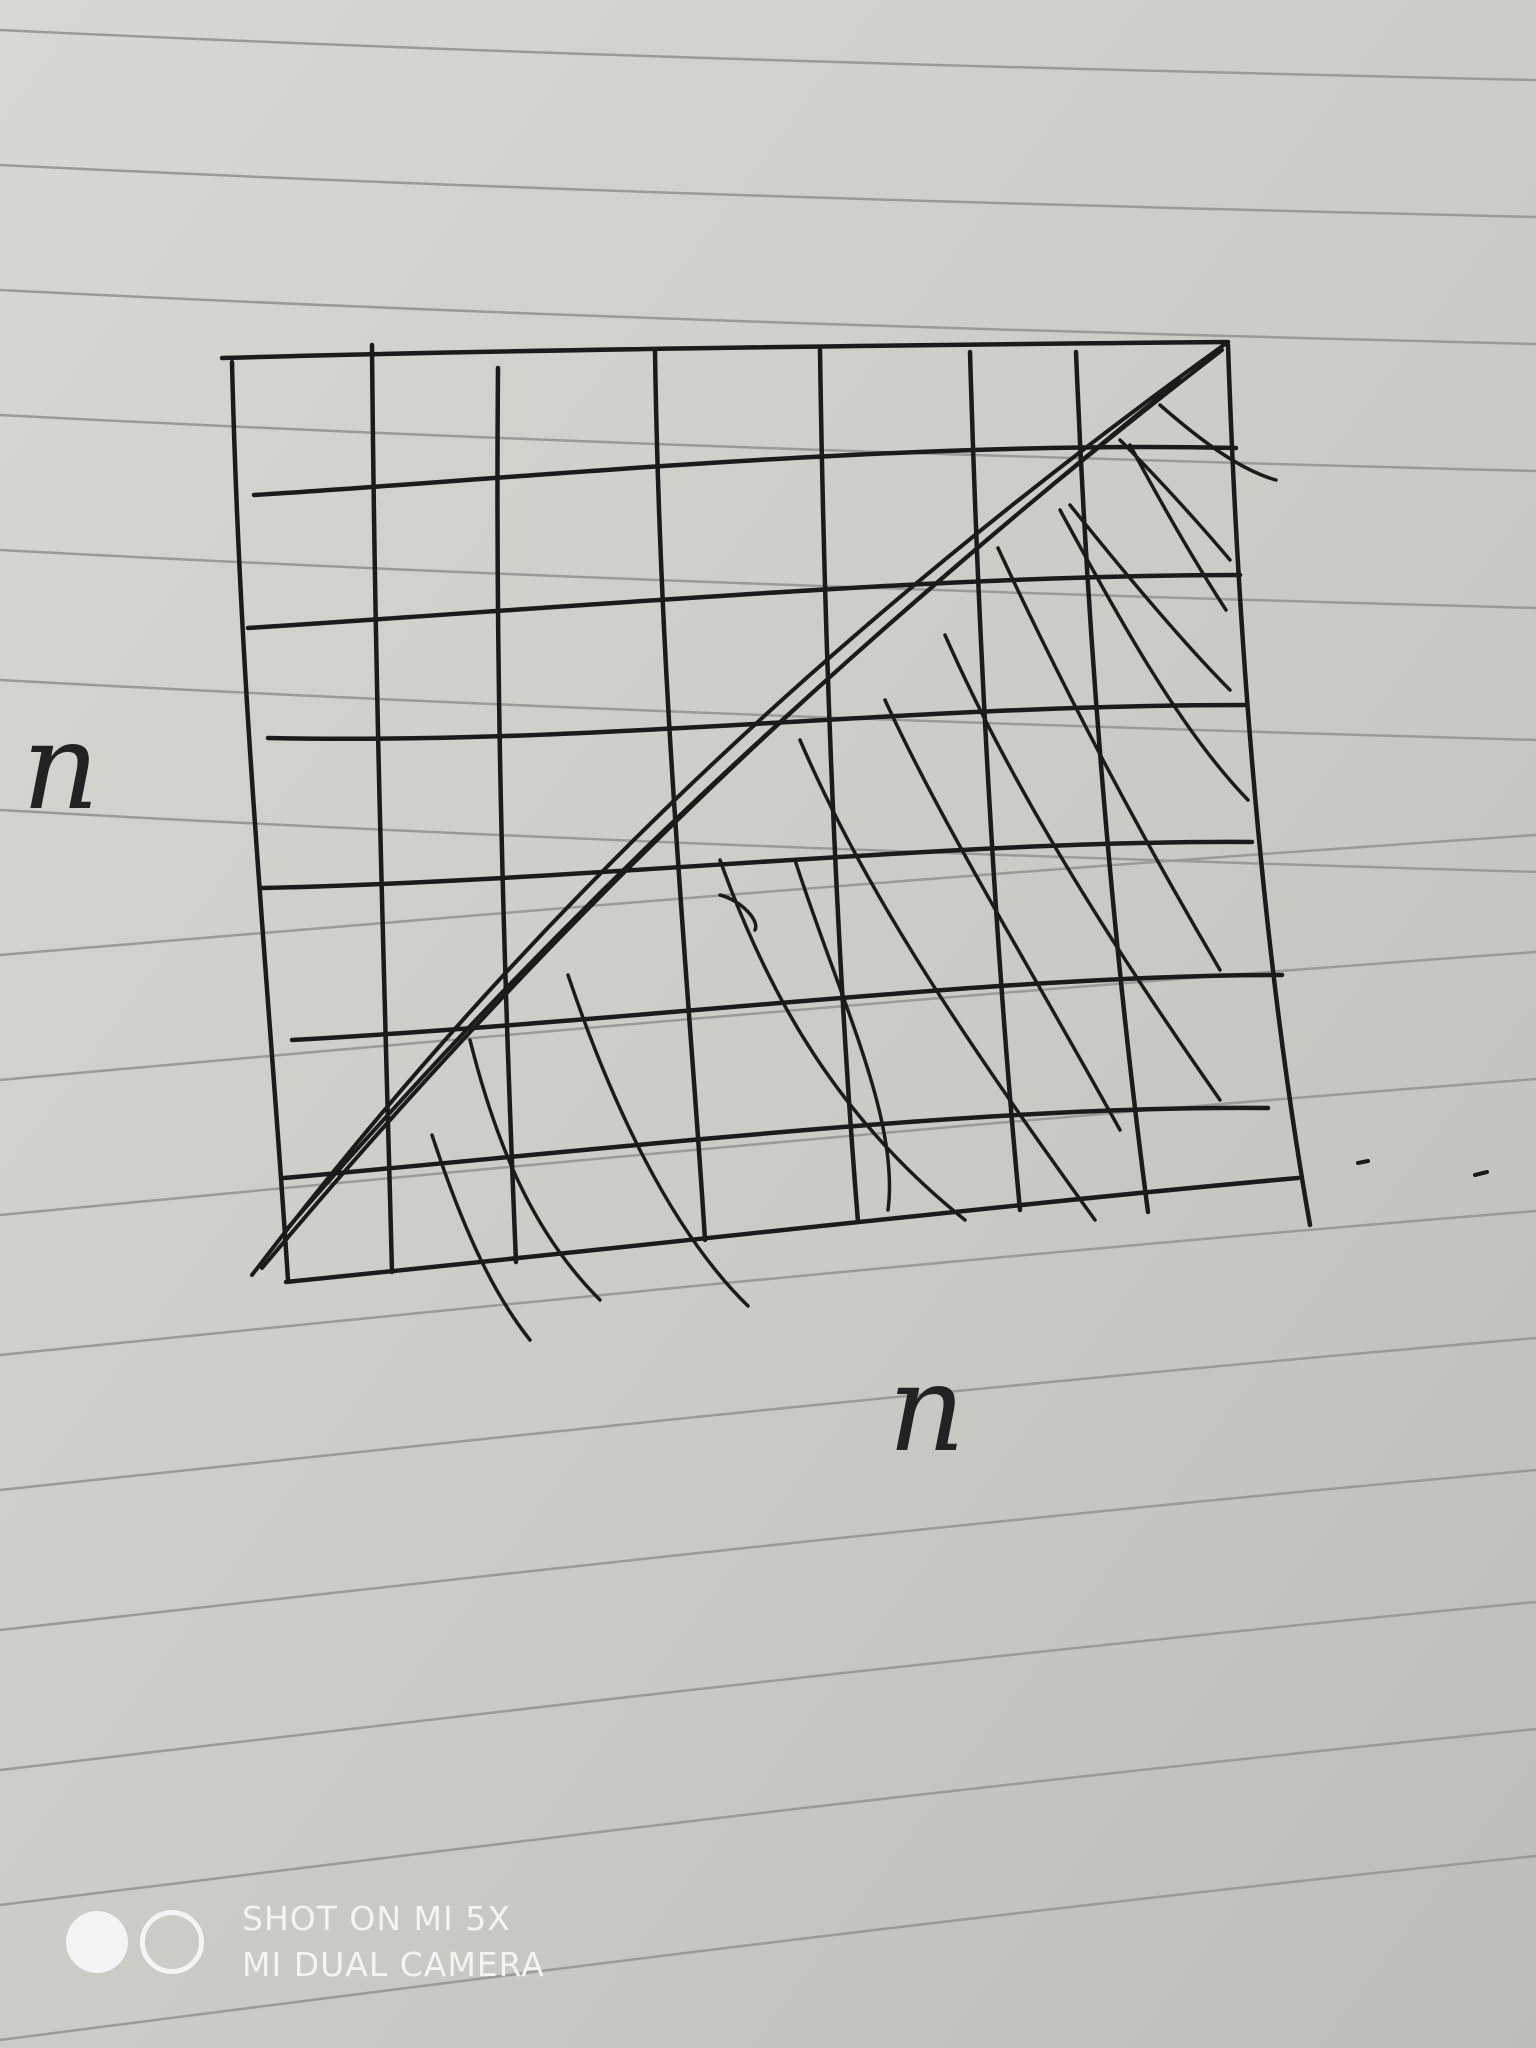 The width and height of the screenshot is (1536, 2048). What do you see at coordinates (393, 1964) in the screenshot?
I see `watermark-line-2: MI DUAL CAMERA` at bounding box center [393, 1964].